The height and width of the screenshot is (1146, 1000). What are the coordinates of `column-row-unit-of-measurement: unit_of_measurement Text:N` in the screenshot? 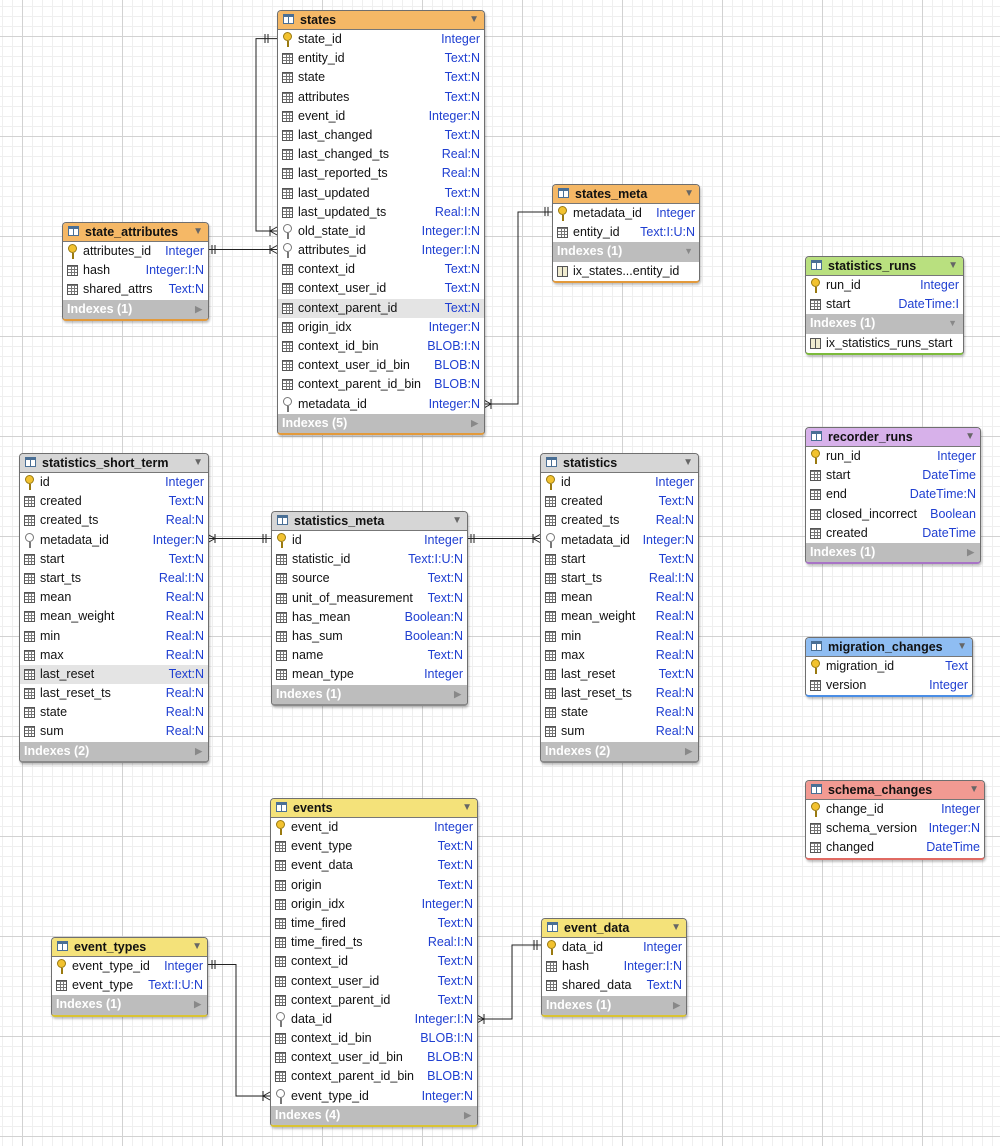 It's located at (369, 598).